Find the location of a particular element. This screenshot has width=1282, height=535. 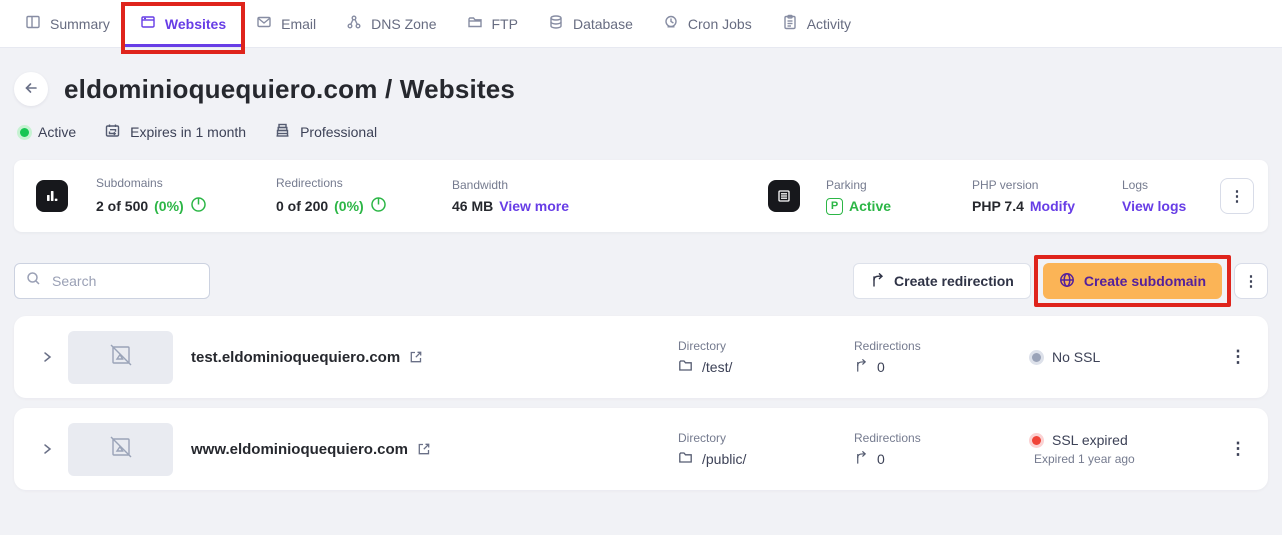

ssl-cell: No SSL is located at coordinates (1125, 357).